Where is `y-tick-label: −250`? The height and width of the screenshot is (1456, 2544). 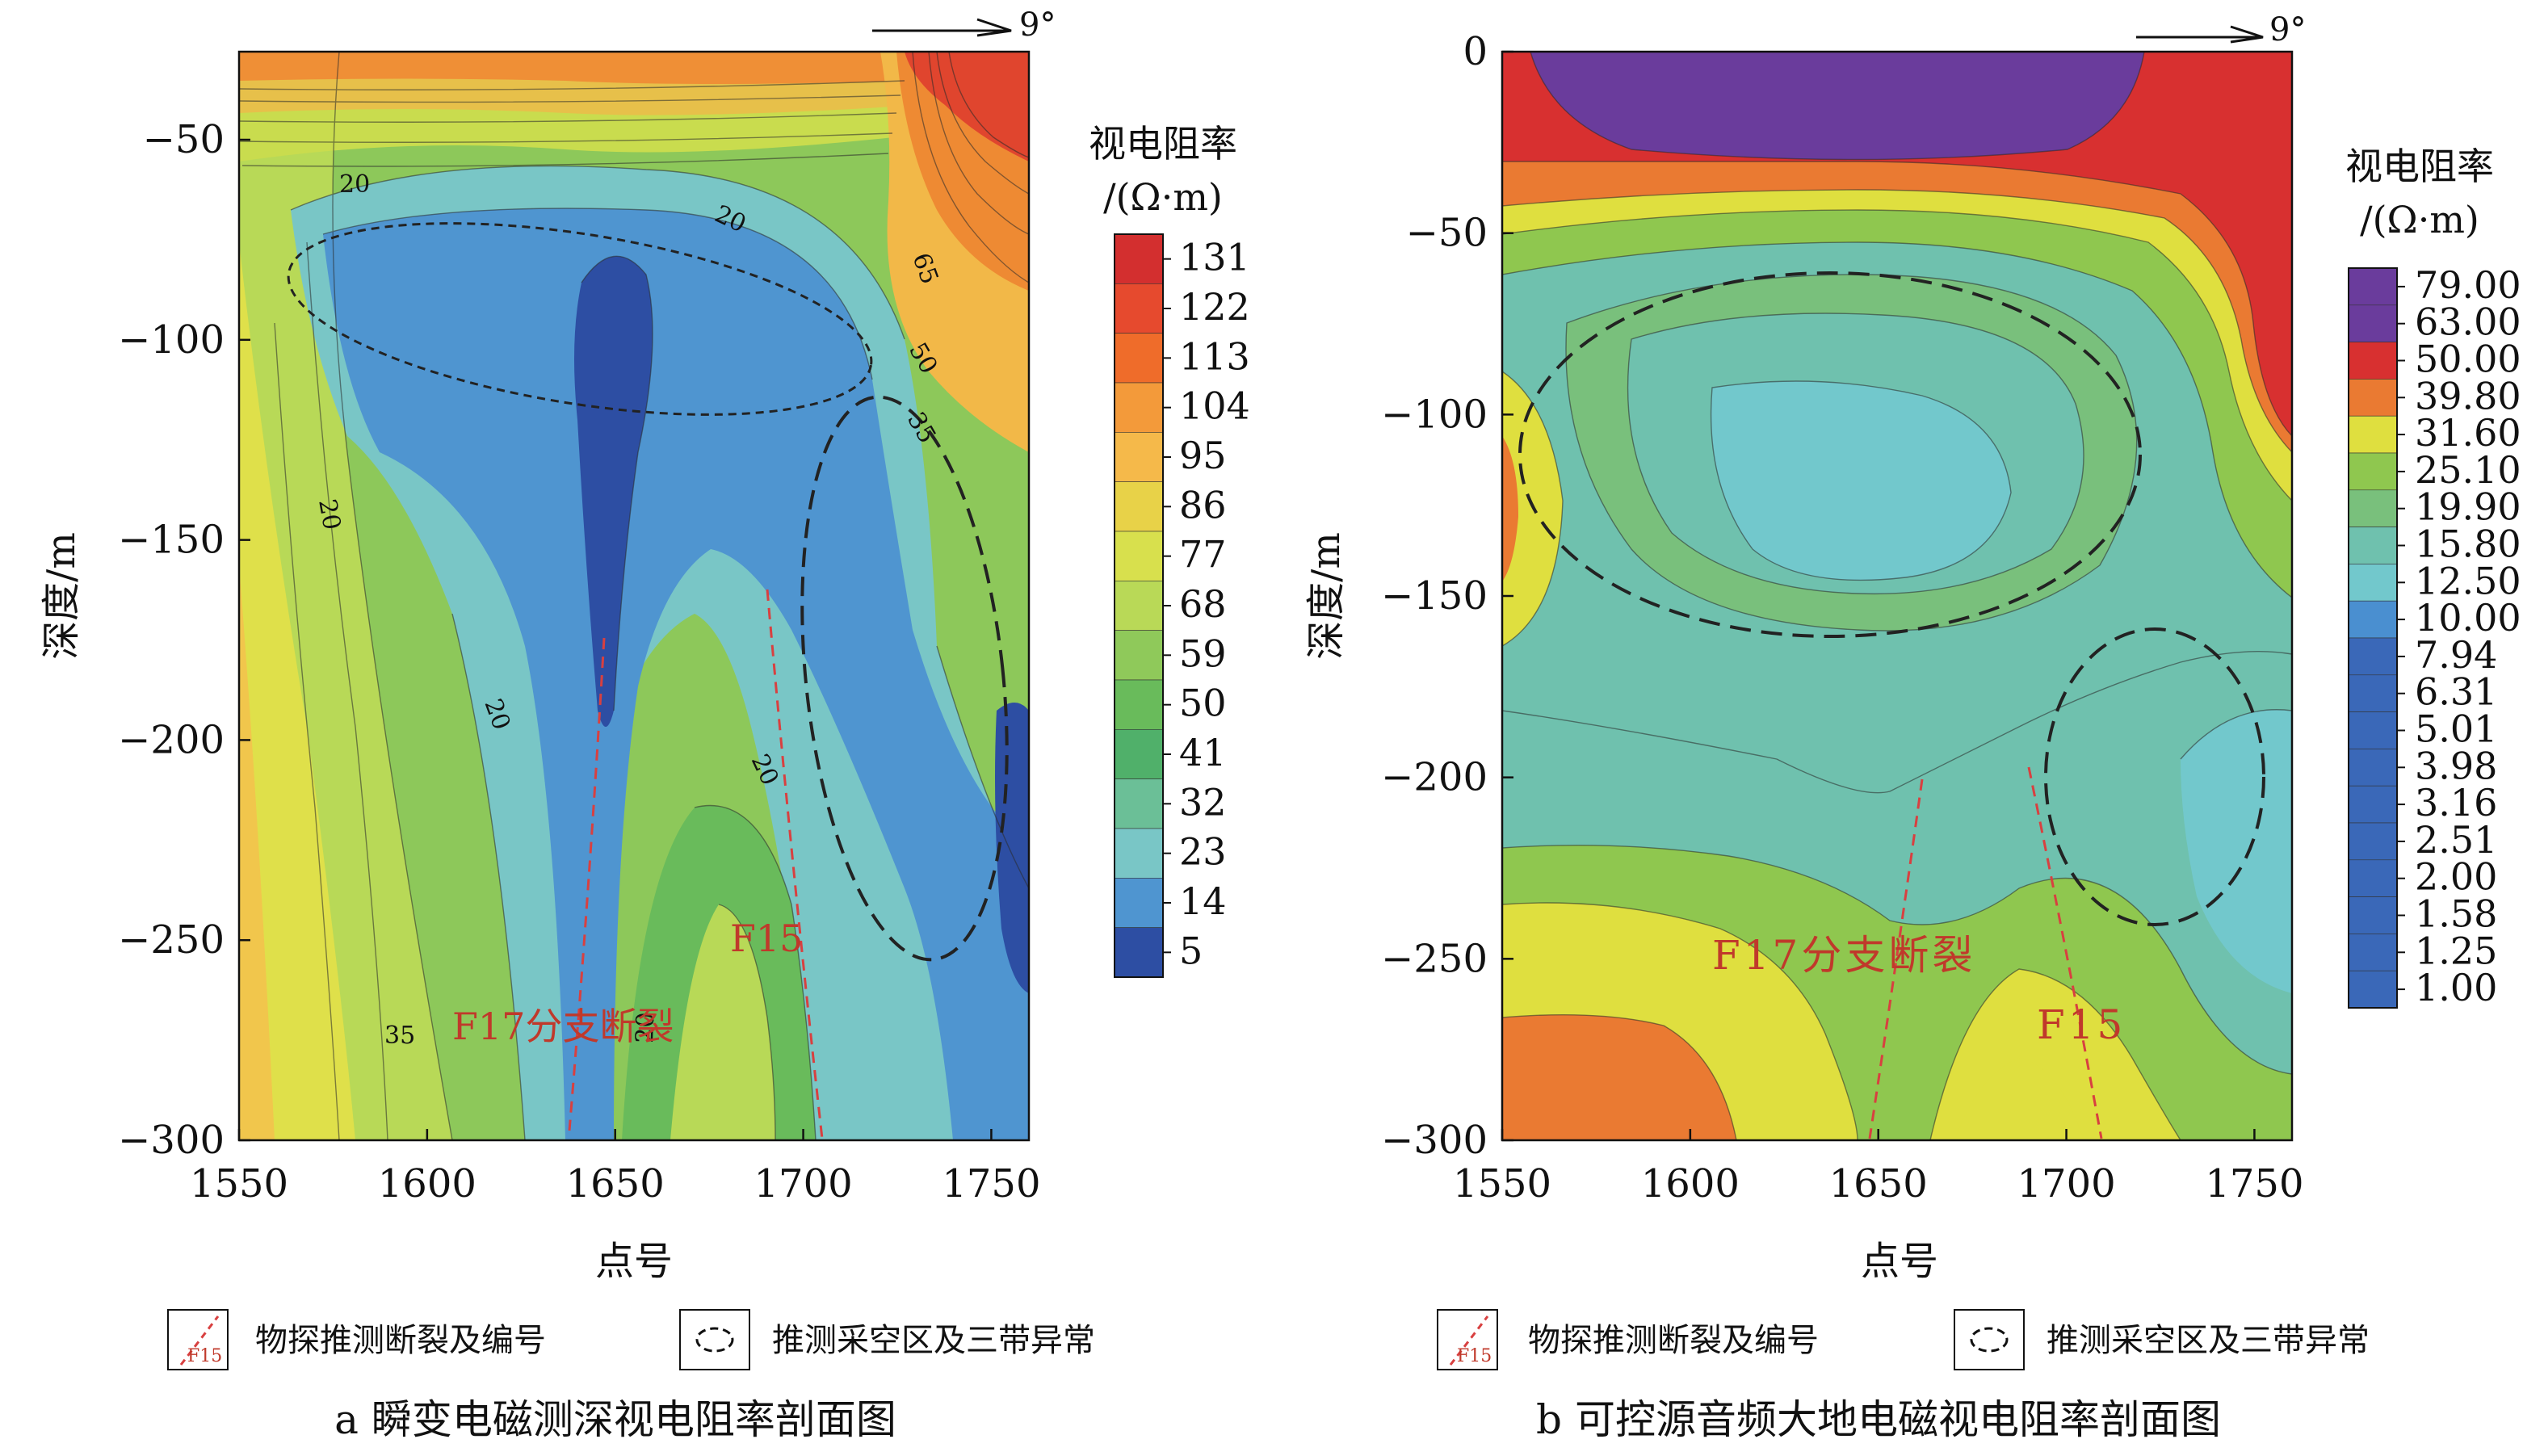 y-tick-label: −250 is located at coordinates (1434, 958).